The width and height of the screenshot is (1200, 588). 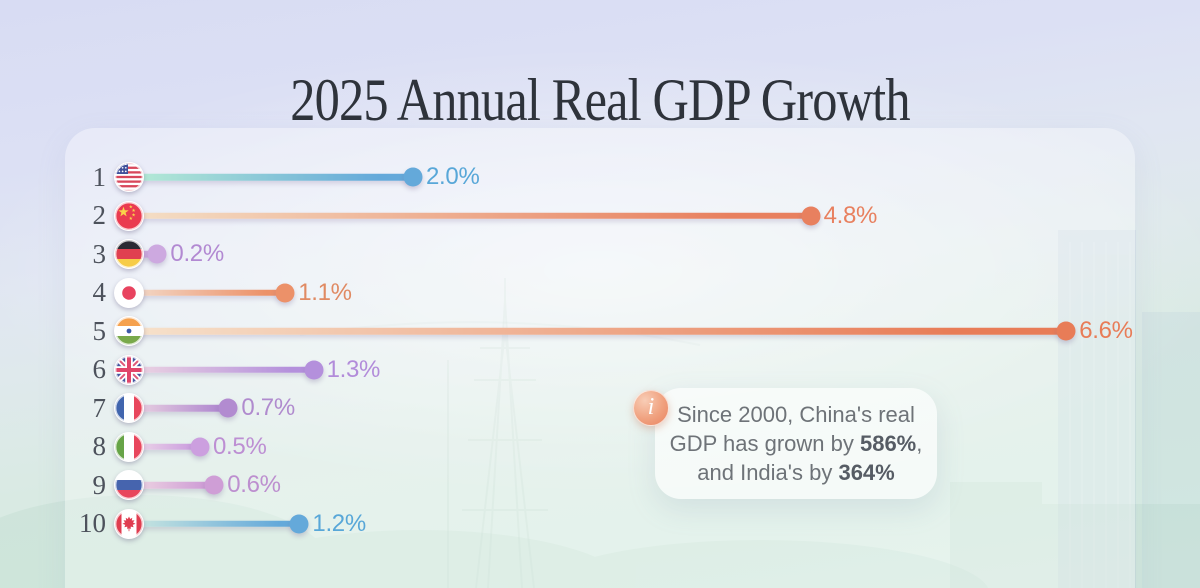 I want to click on fr-flag-icon, so click(x=129, y=408).